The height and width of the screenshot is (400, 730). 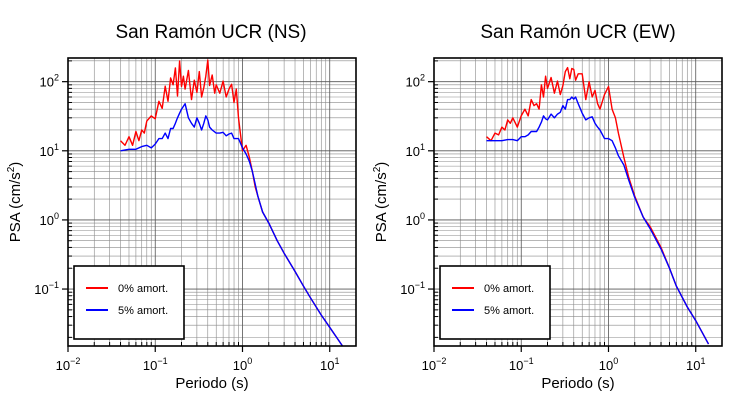 What do you see at coordinates (210, 32) in the screenshot?
I see `chart-title: San Ramón UCR (NS)` at bounding box center [210, 32].